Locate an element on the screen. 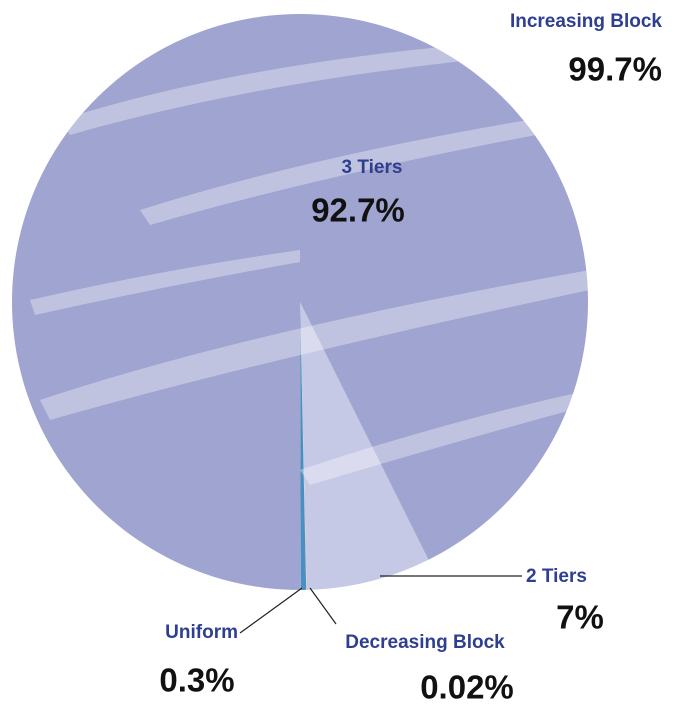  slice-value-label: 0.3% is located at coordinates (196, 680).